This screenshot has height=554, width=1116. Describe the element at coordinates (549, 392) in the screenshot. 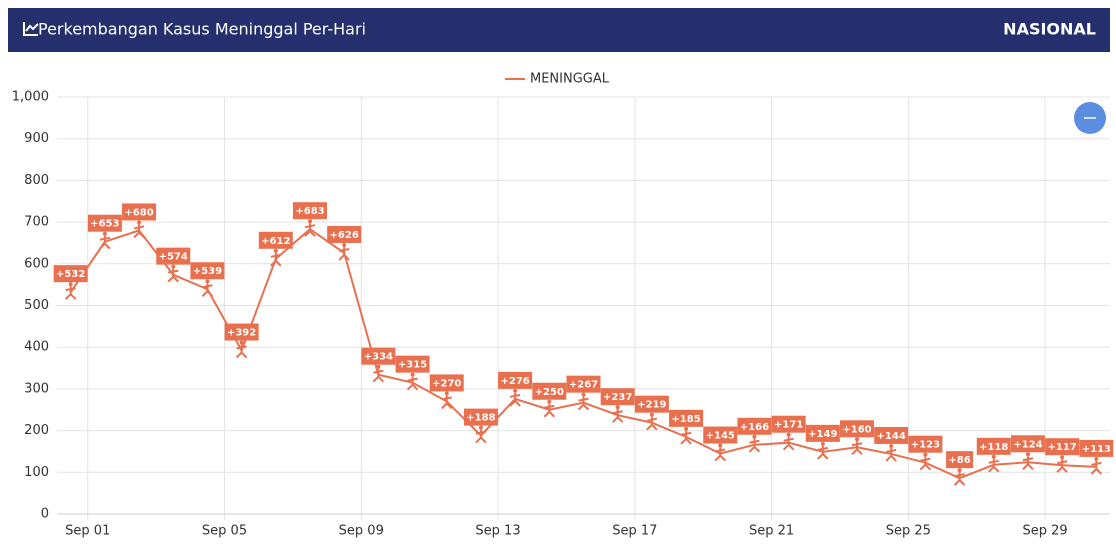

I see `data-label: +250` at that location.